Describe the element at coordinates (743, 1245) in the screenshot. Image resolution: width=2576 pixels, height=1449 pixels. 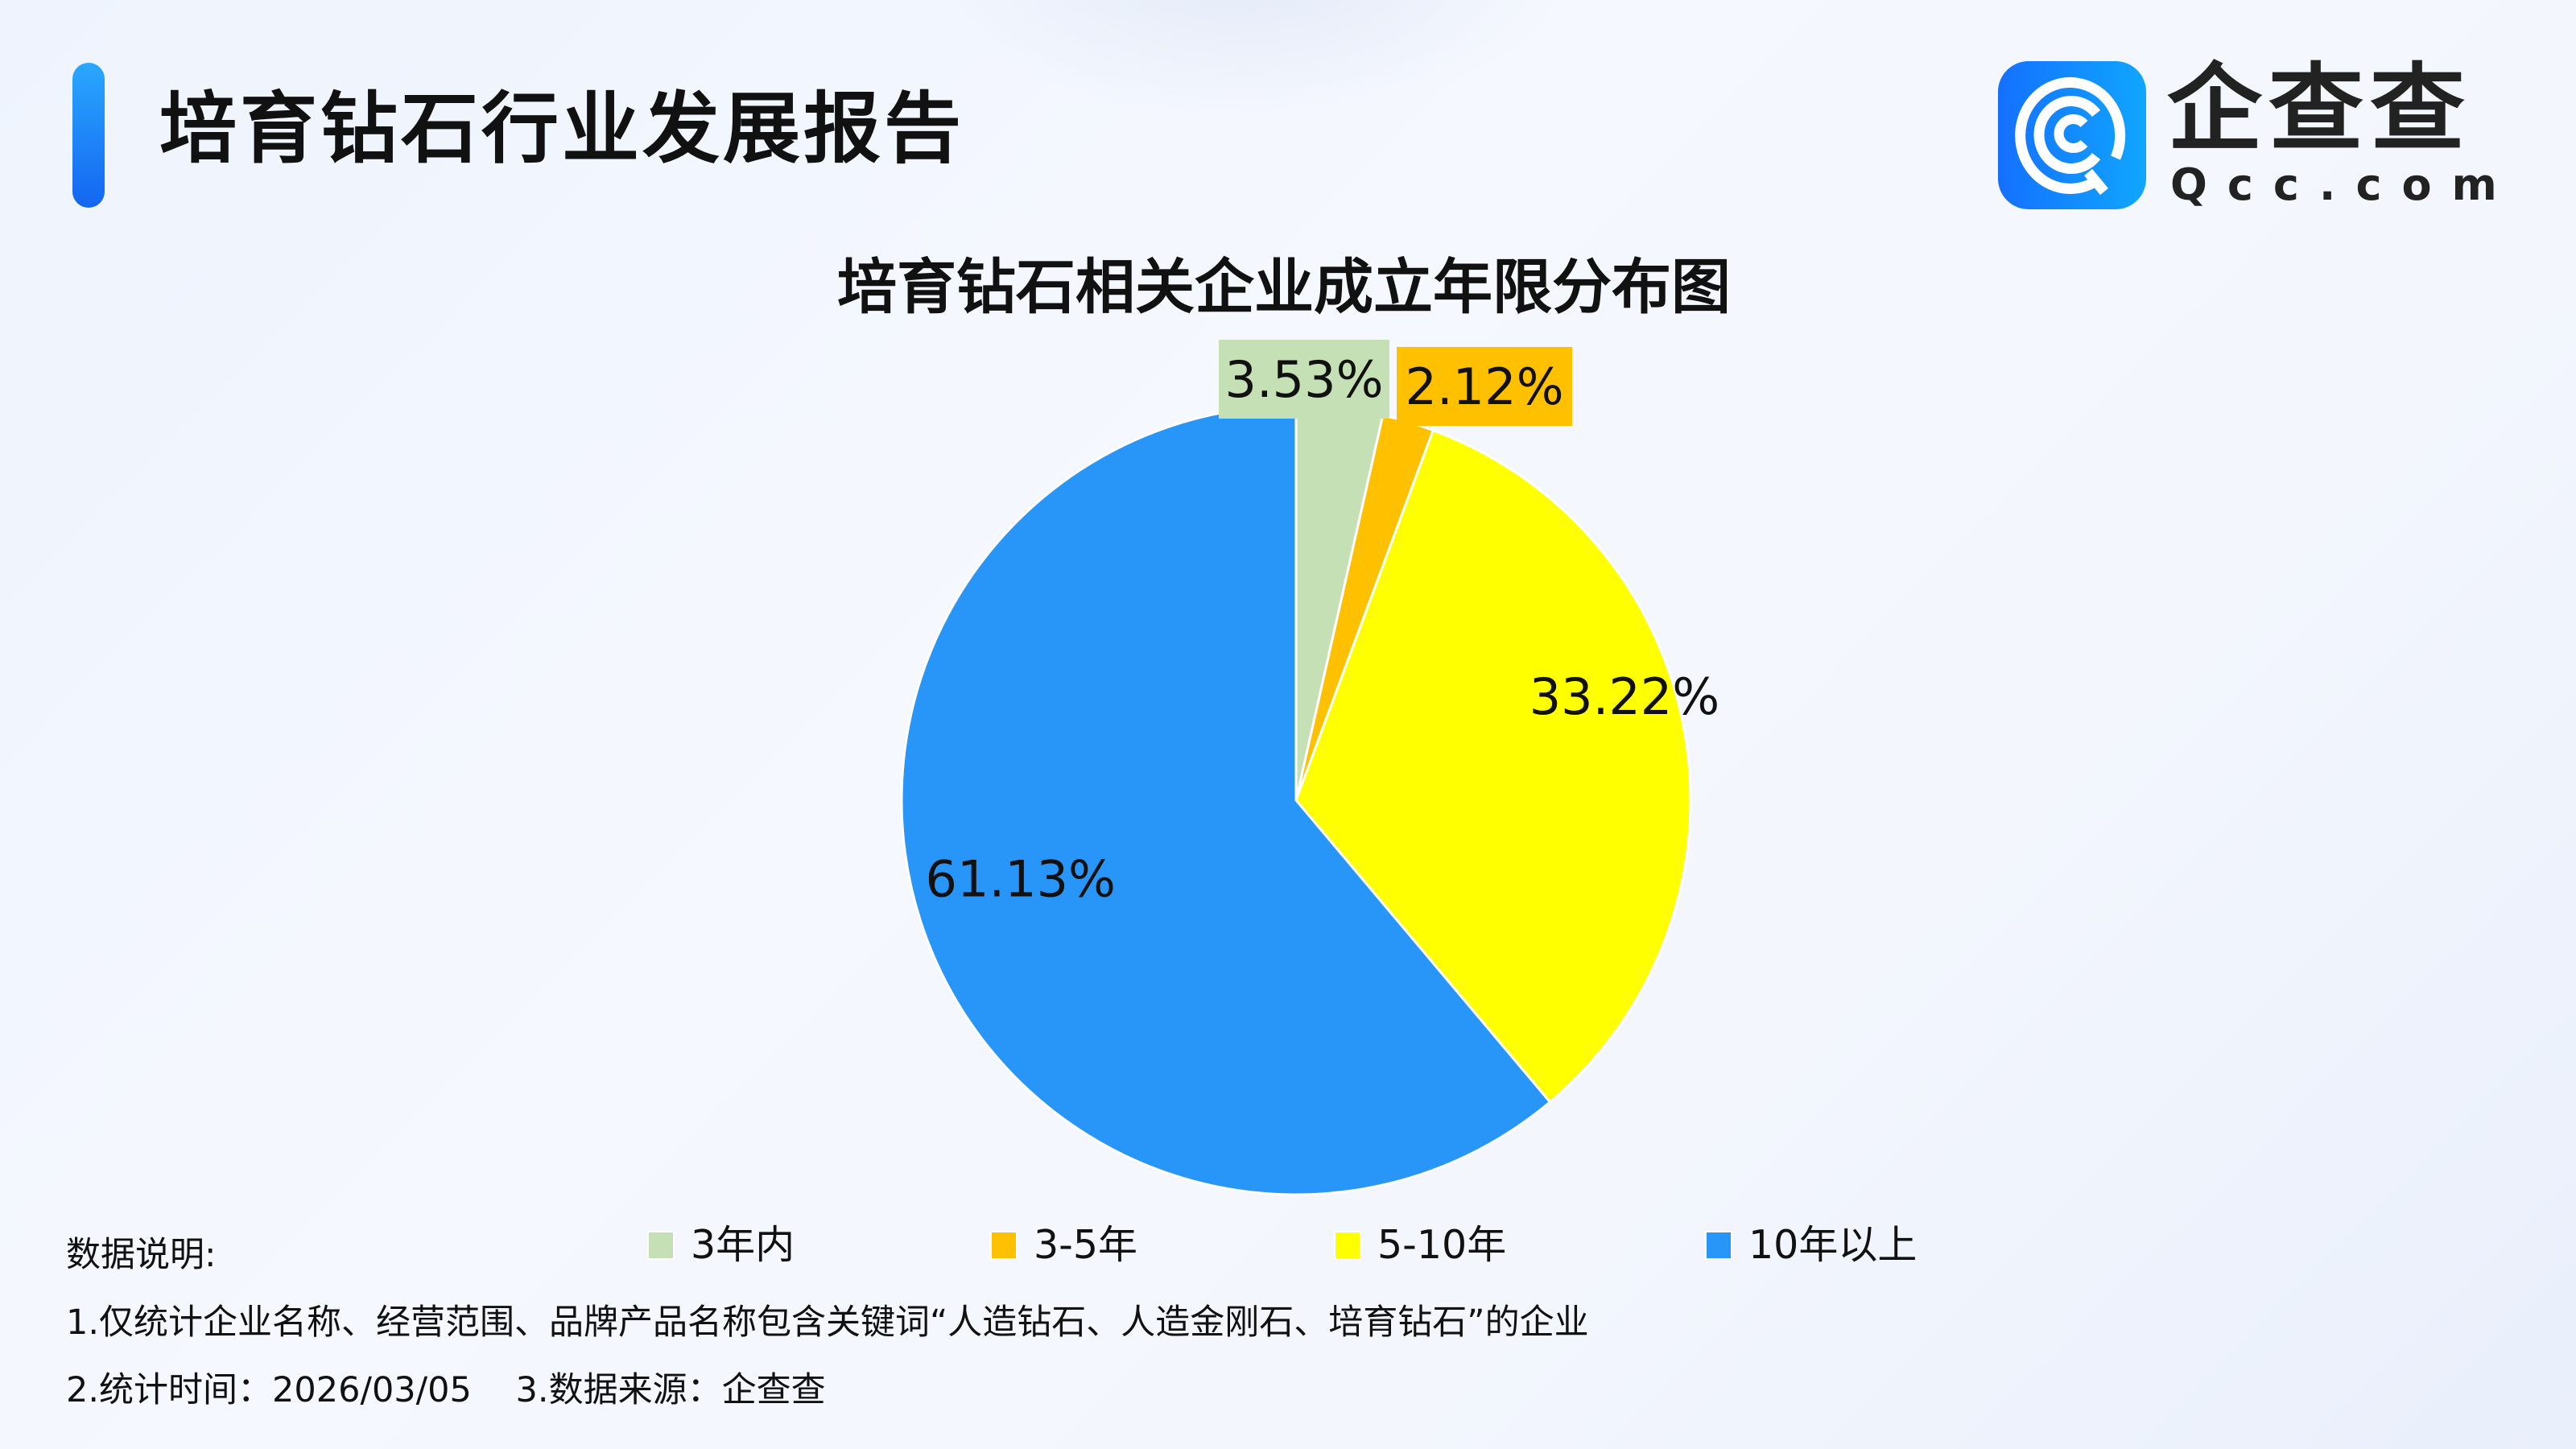
I see `legend-label: 3年内` at that location.